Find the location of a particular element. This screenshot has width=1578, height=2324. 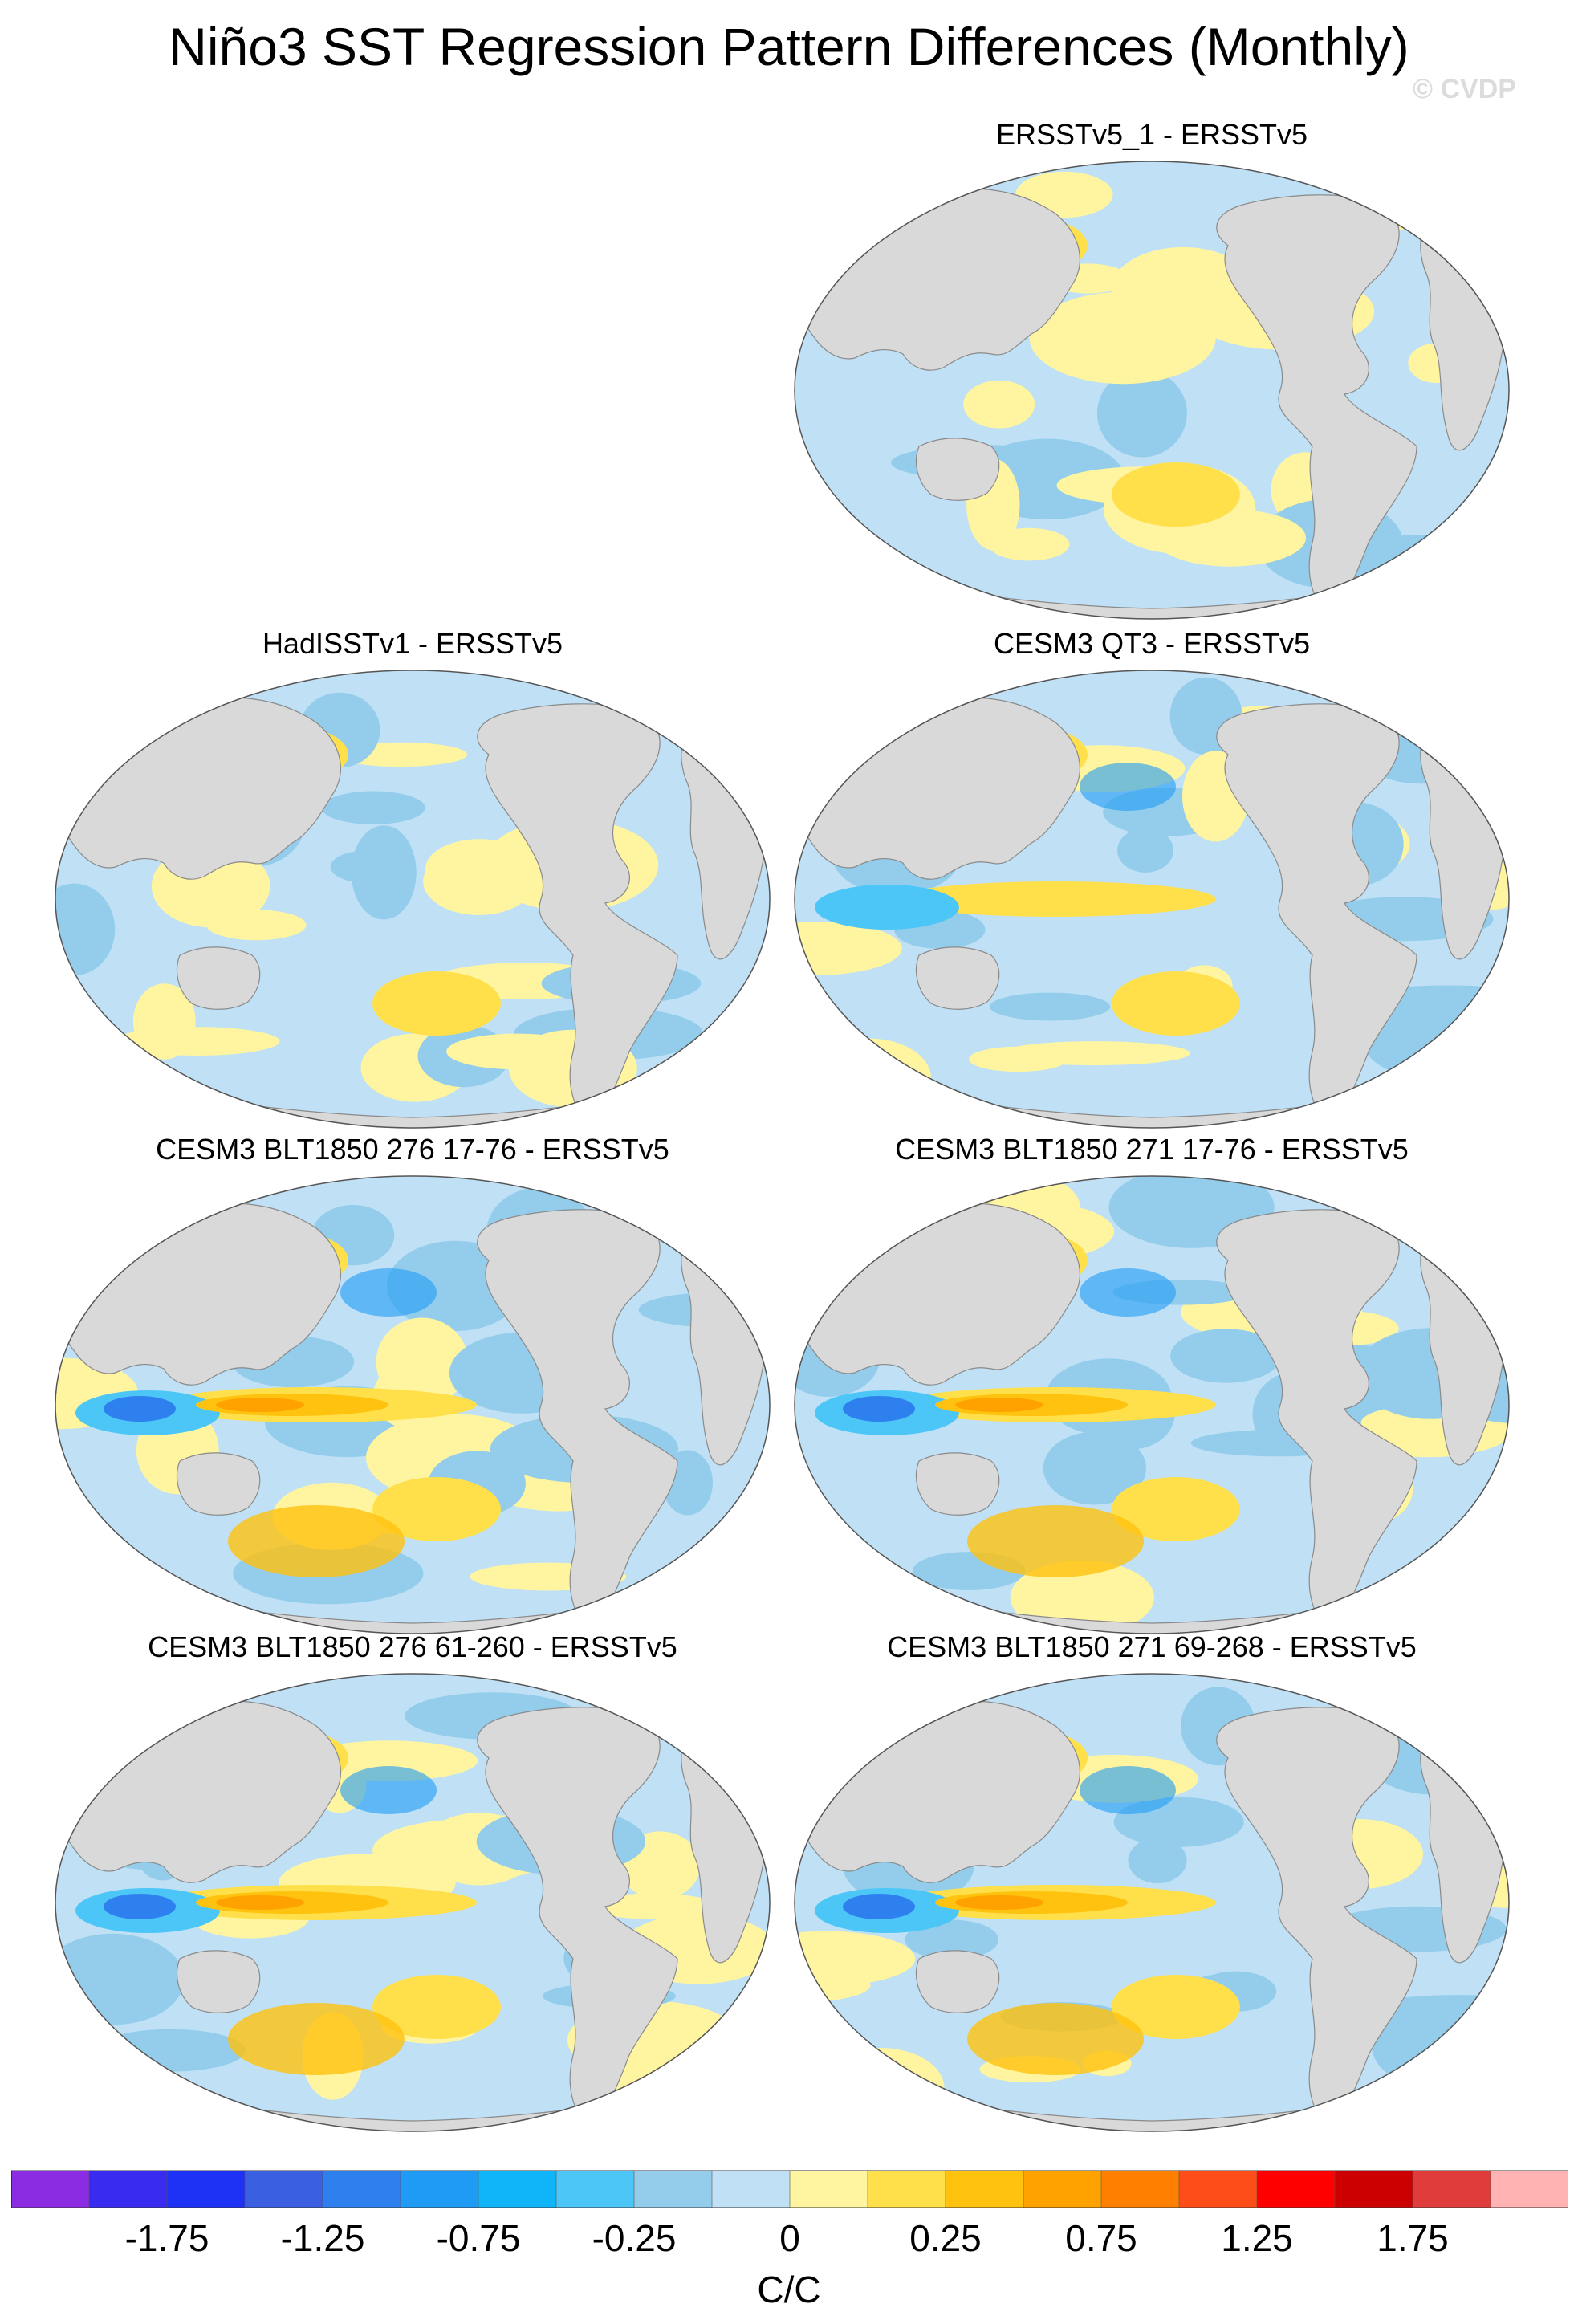

map-panel-blt1850-276-17-76: CESM3 BLT1850 276 17-76 - ERSSTv5 is located at coordinates (412, 1389).